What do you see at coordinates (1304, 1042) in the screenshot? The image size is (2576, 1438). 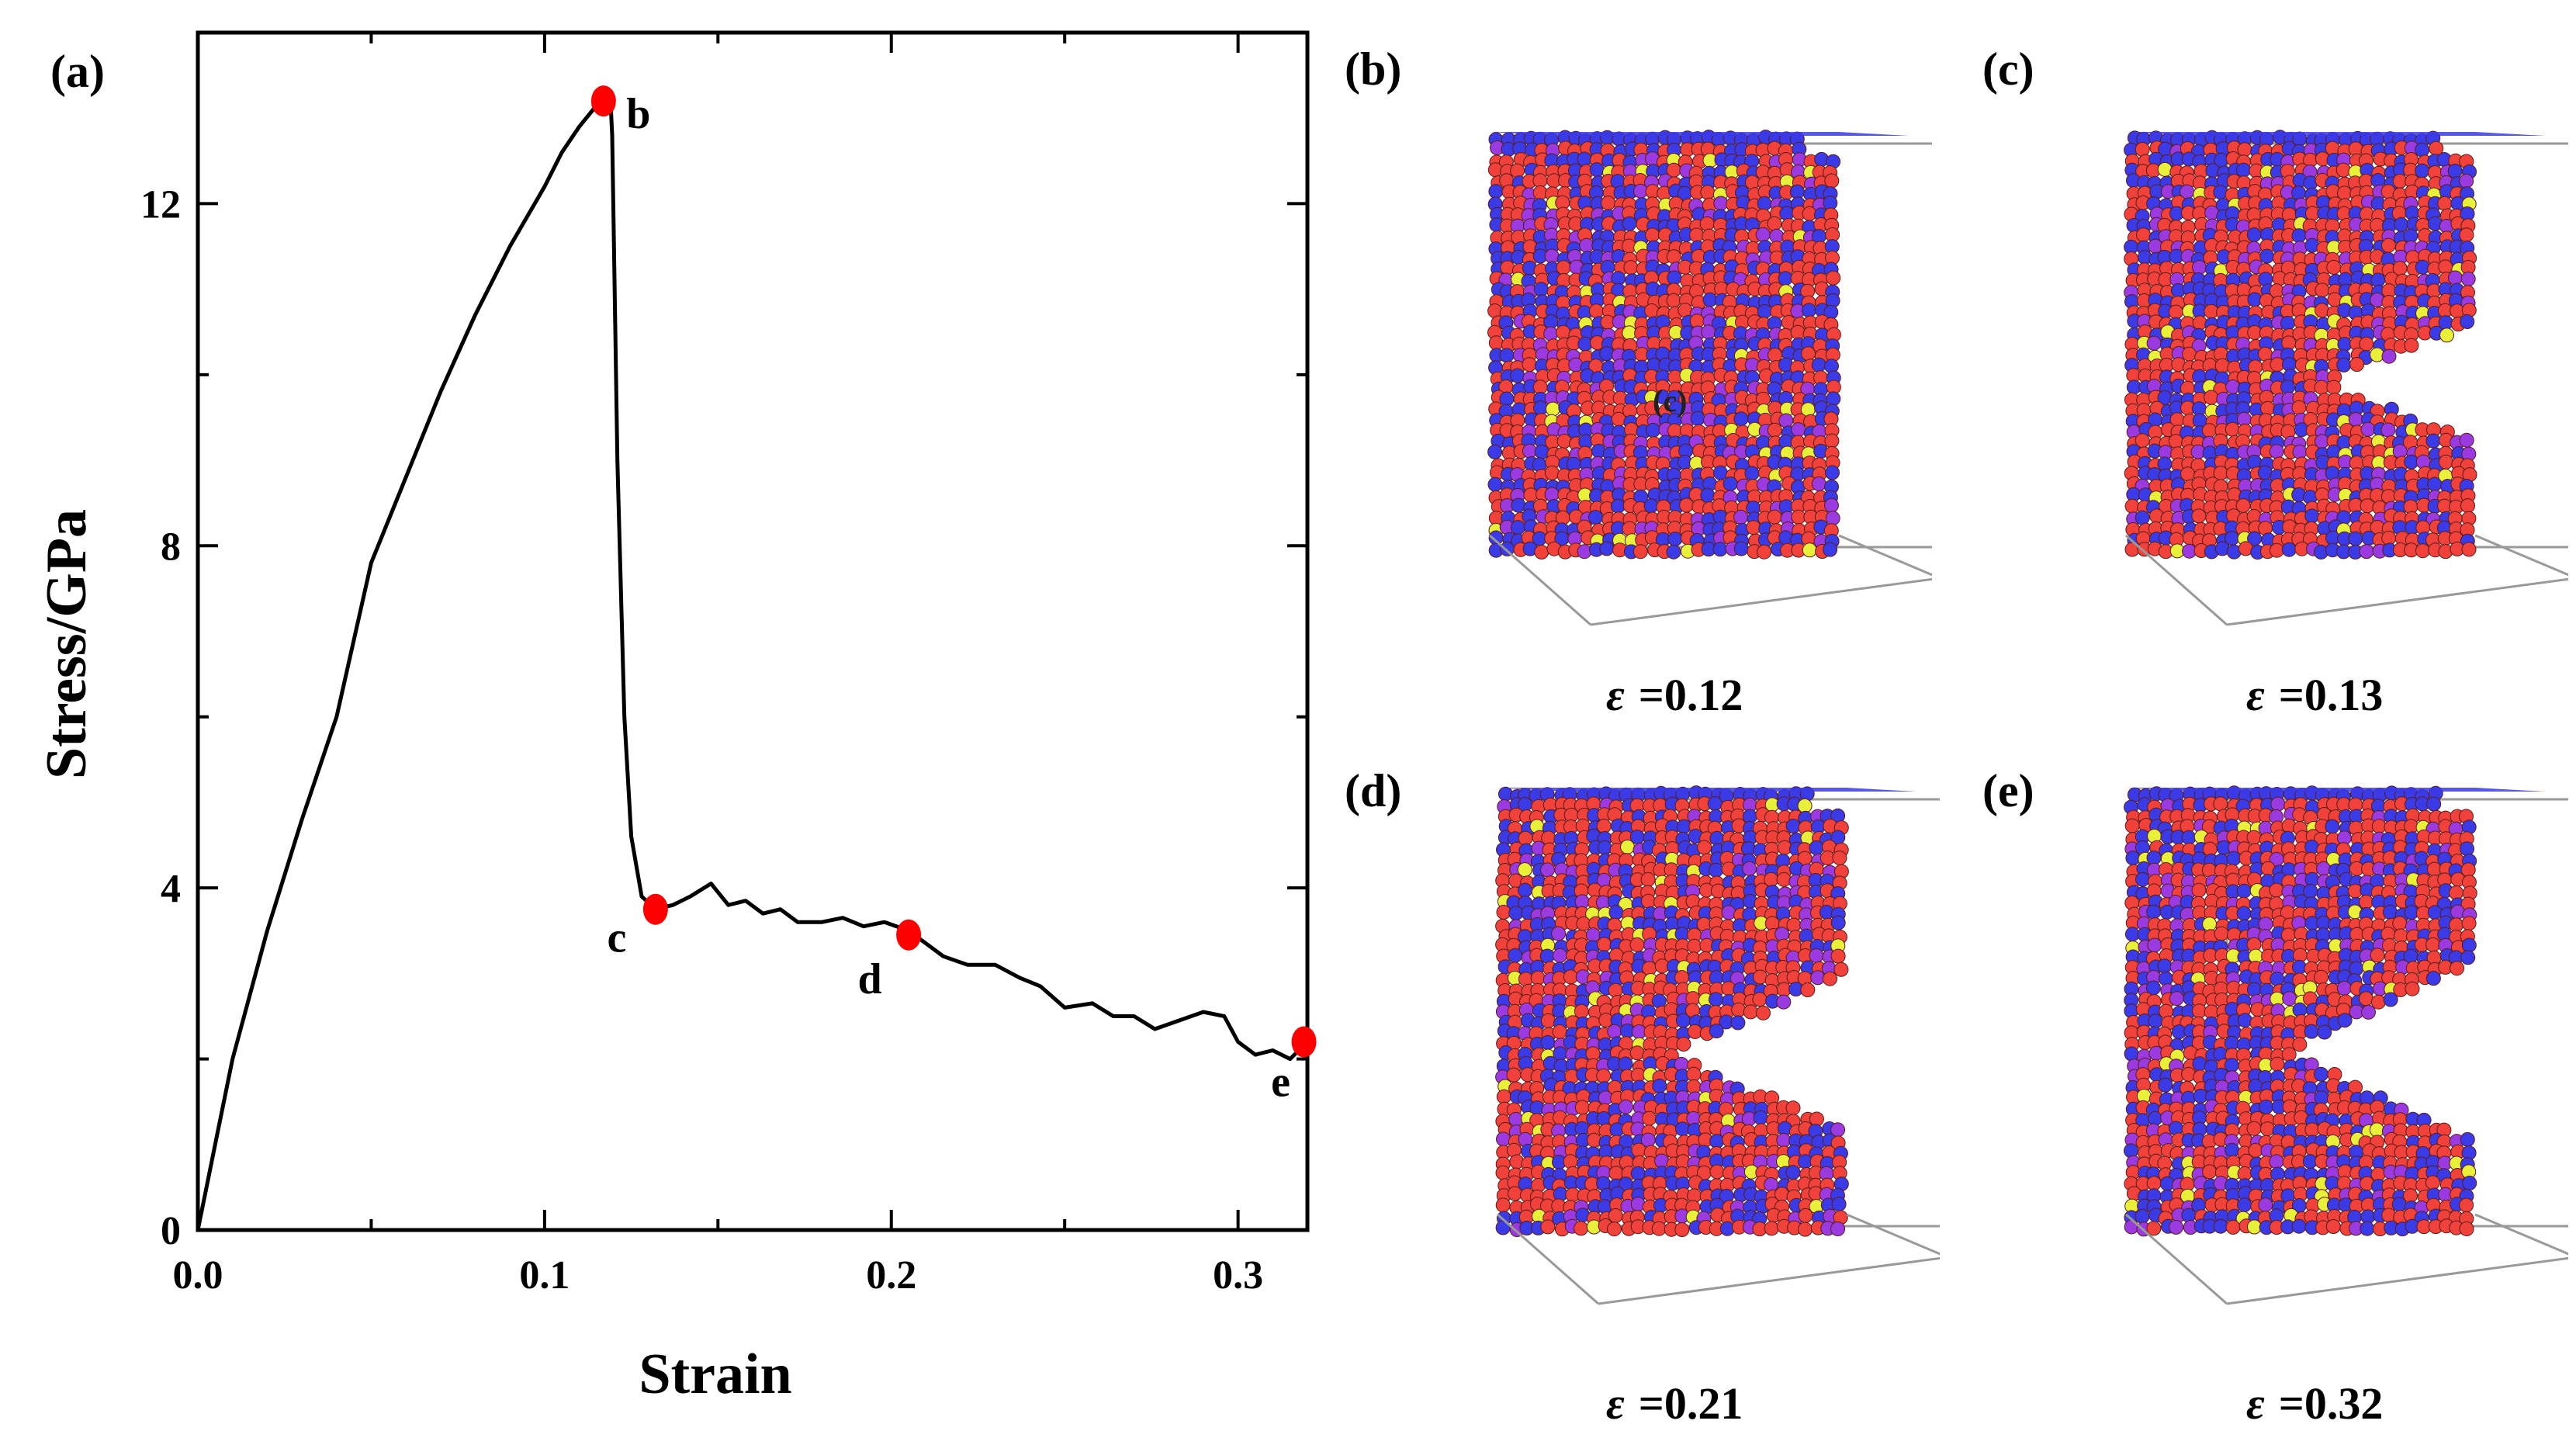 I see `marker-e` at bounding box center [1304, 1042].